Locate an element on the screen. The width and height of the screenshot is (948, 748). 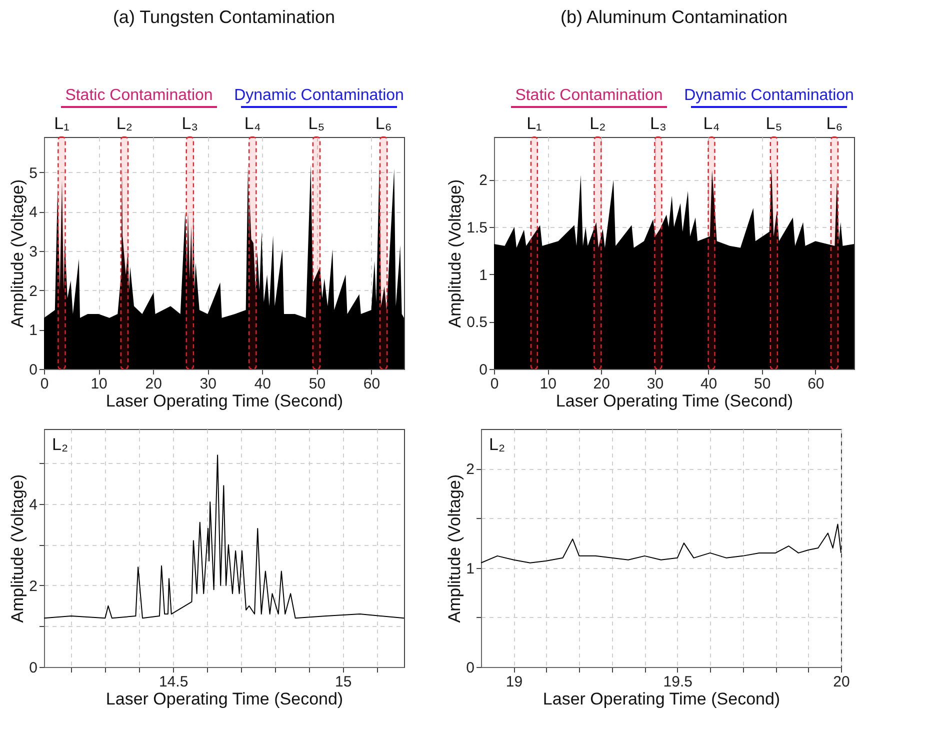
chart-title: (b) Aluminum Contamination is located at coordinates (674, 17).